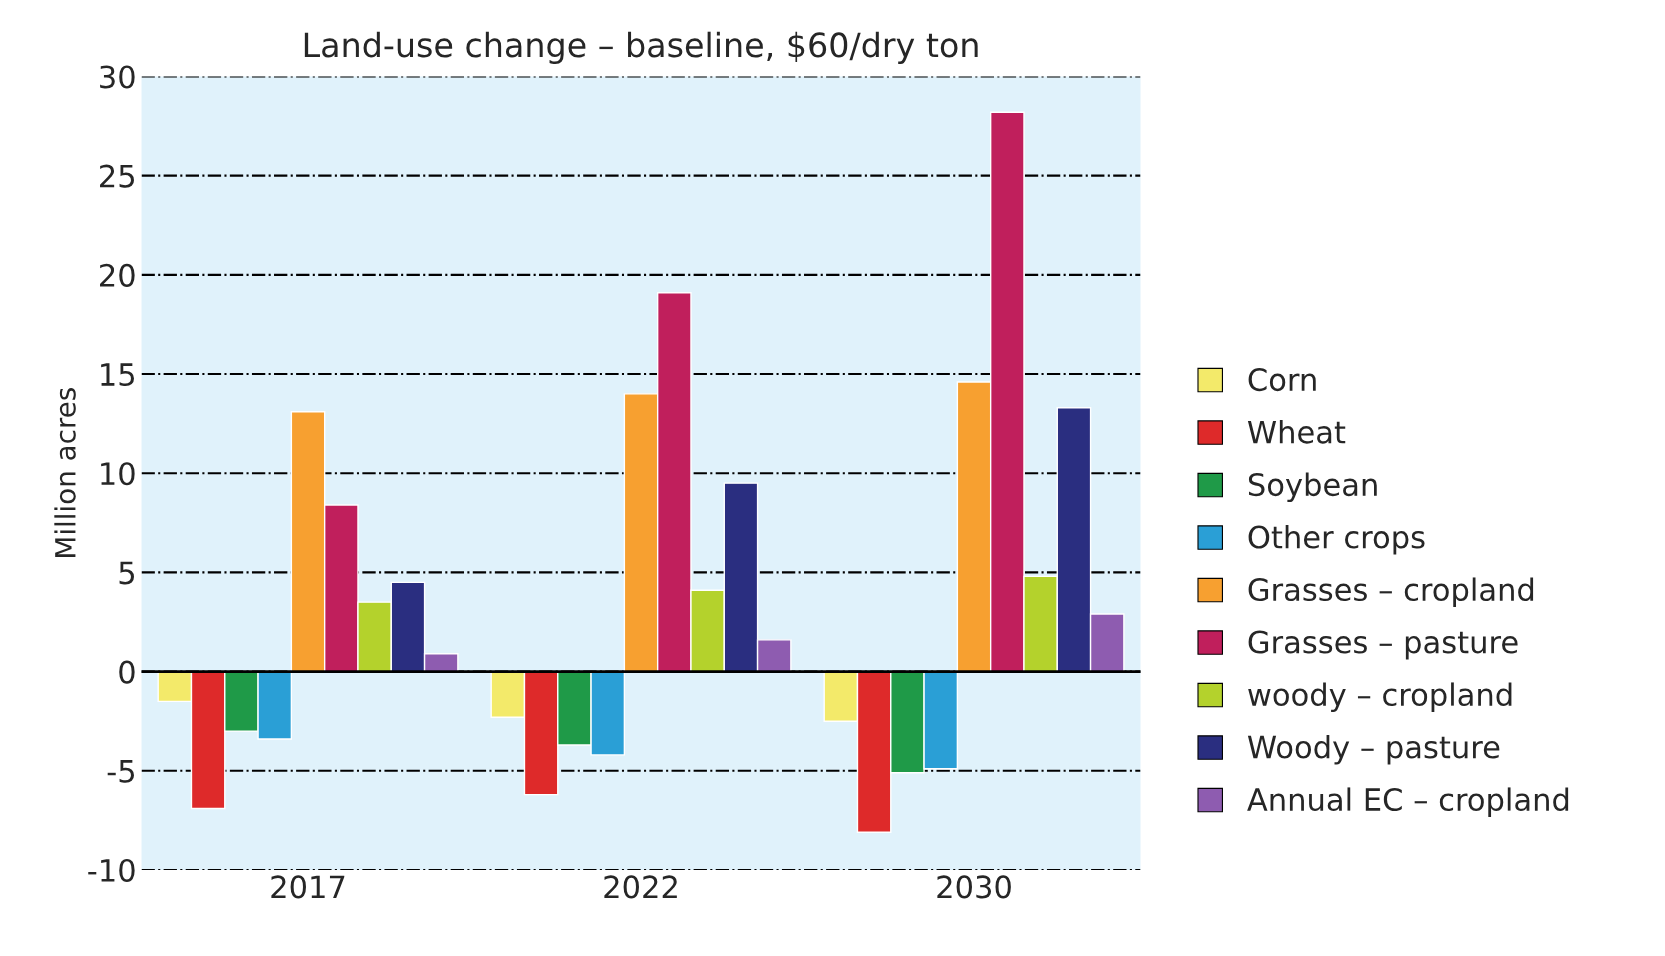  I want to click on x-tick-label: 2017, so click(308, 887).